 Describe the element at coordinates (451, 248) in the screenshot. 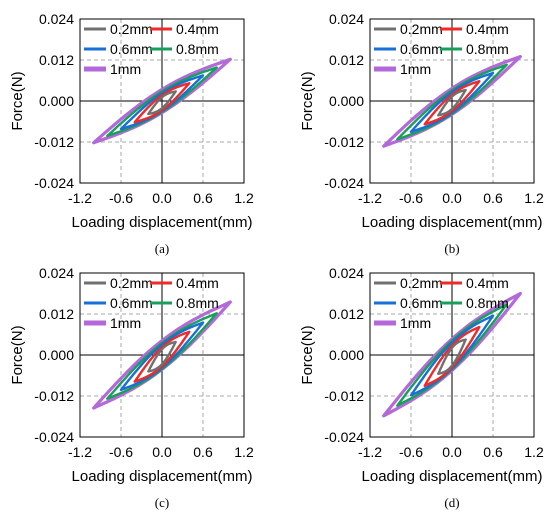

I see `panel-caption: (b)` at that location.